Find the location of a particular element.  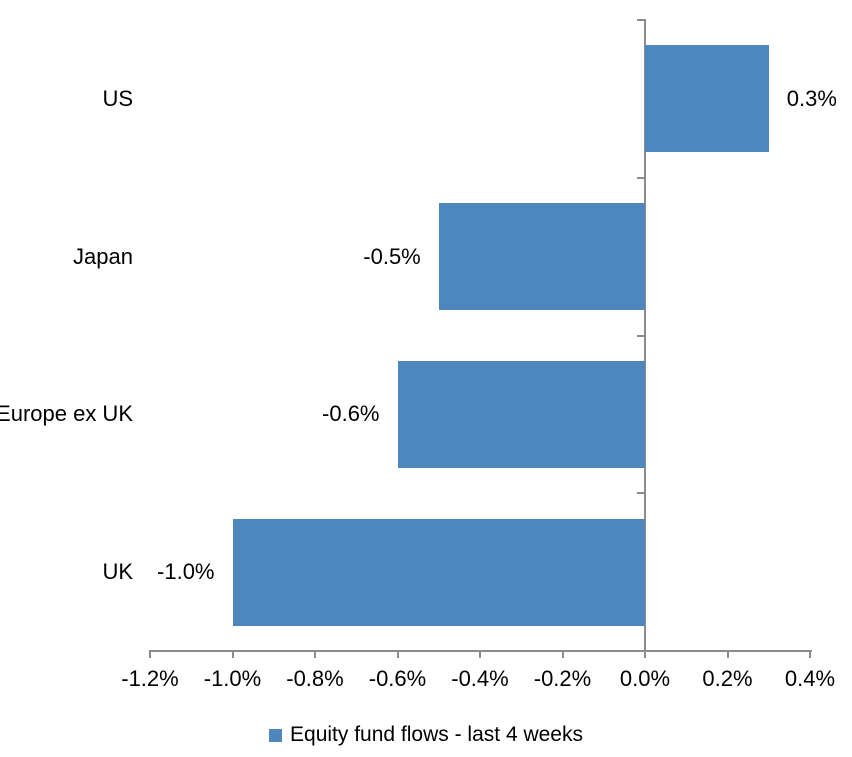

bar-europe-ex-uk is located at coordinates (521, 414).